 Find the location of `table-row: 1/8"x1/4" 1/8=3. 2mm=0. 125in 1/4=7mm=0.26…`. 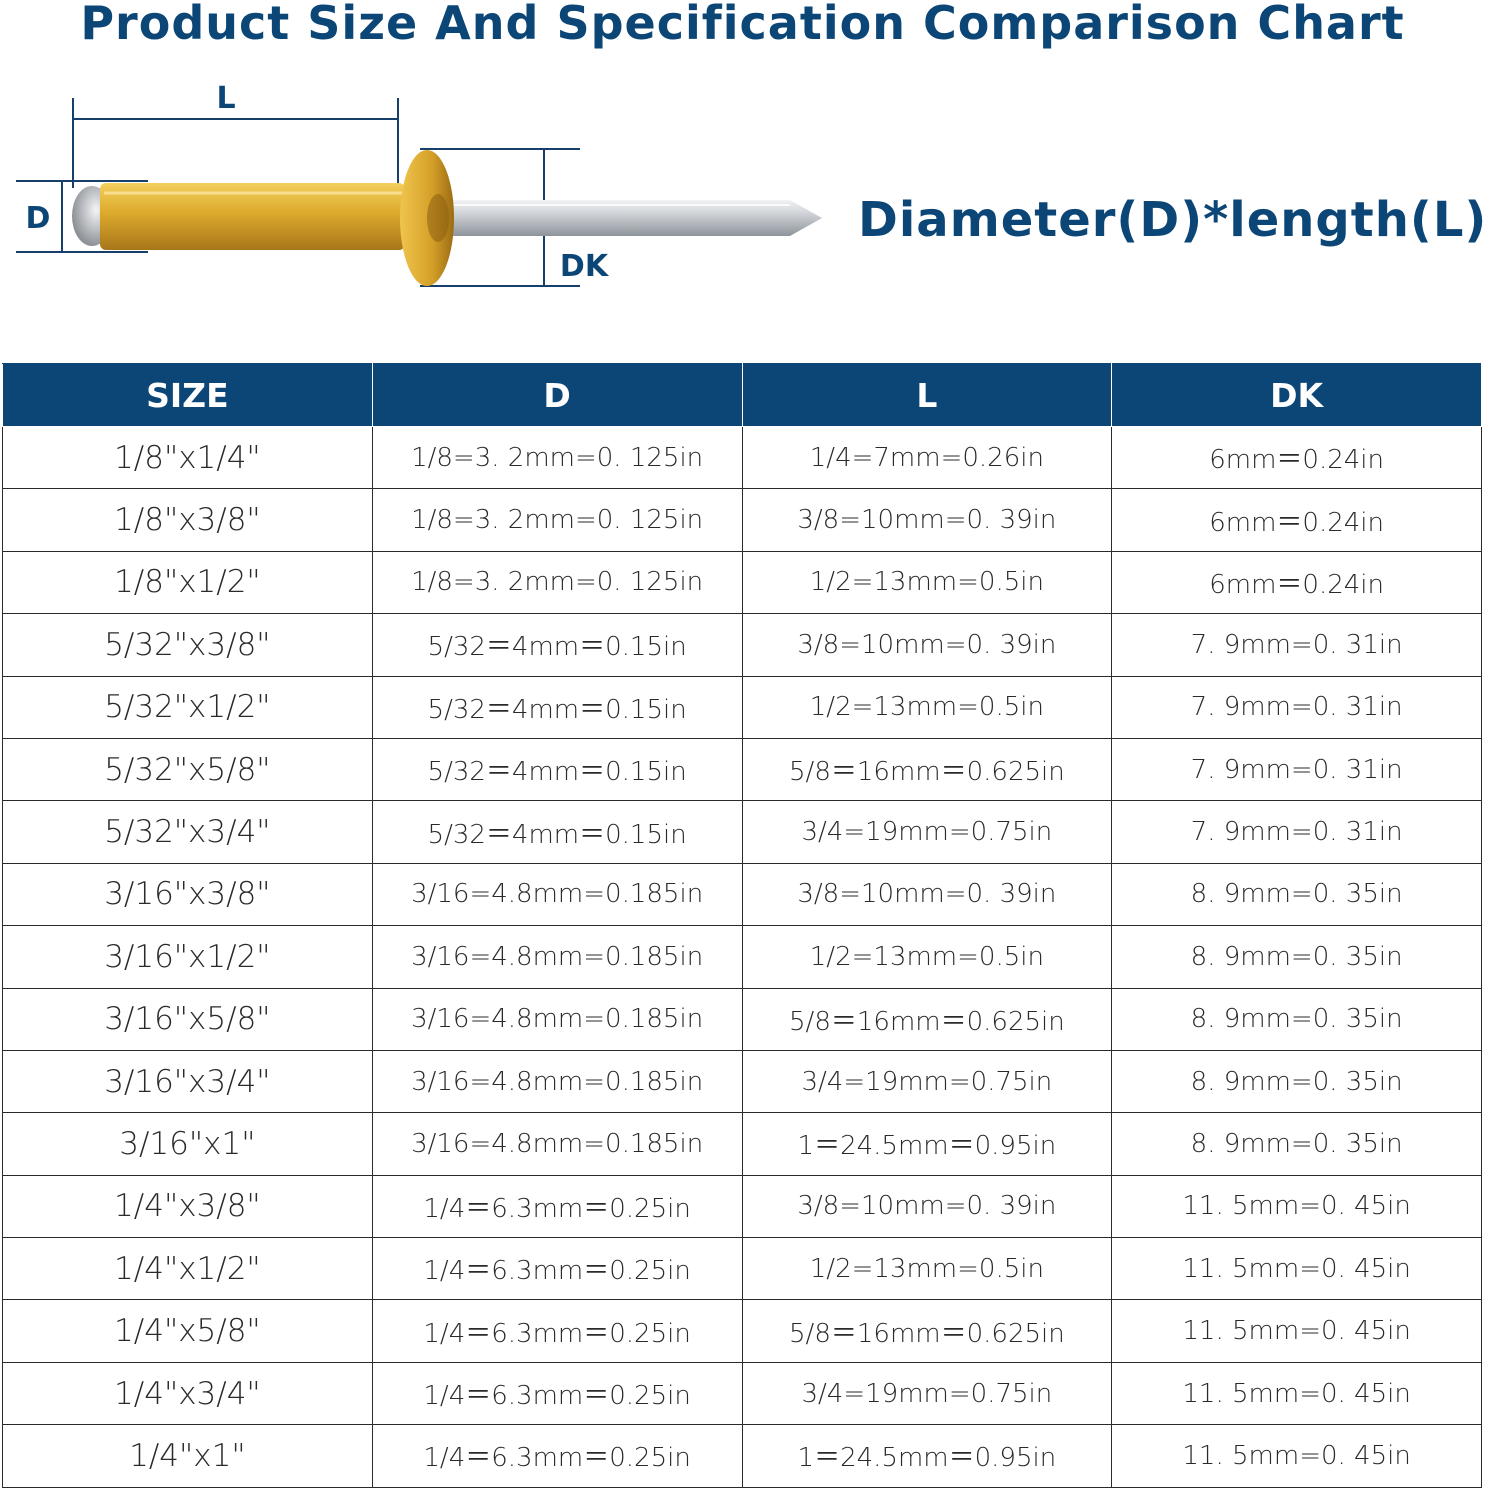

table-row: 1/8"x1/4" 1/8=3. 2mm=0. 125in 1/4=7mm=0.26… is located at coordinates (742, 457).